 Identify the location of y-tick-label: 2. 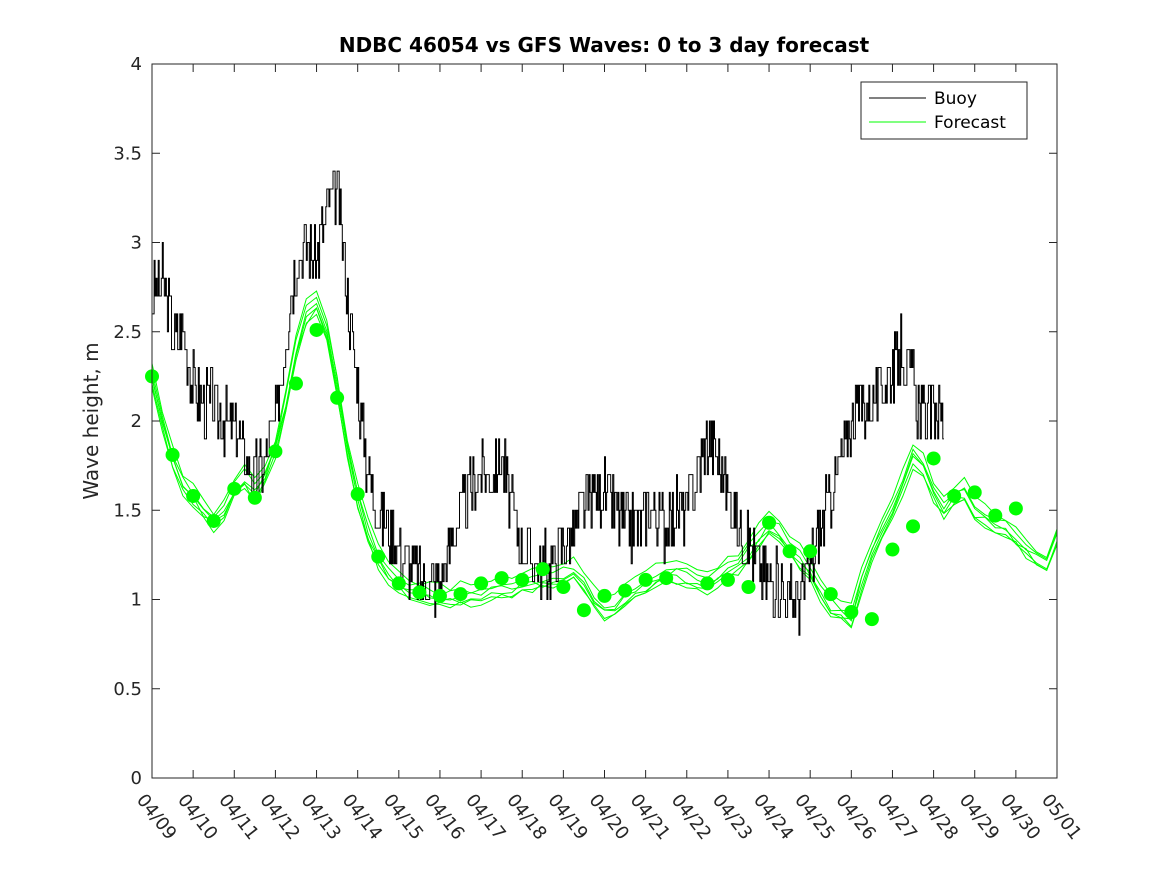
(136, 421).